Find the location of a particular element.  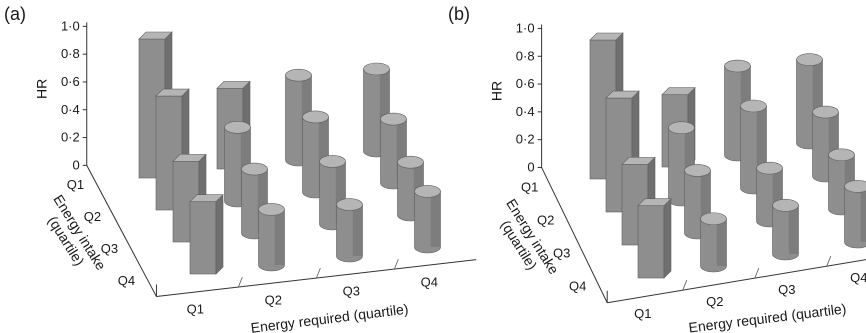

panel-label: (b) is located at coordinates (459, 14).